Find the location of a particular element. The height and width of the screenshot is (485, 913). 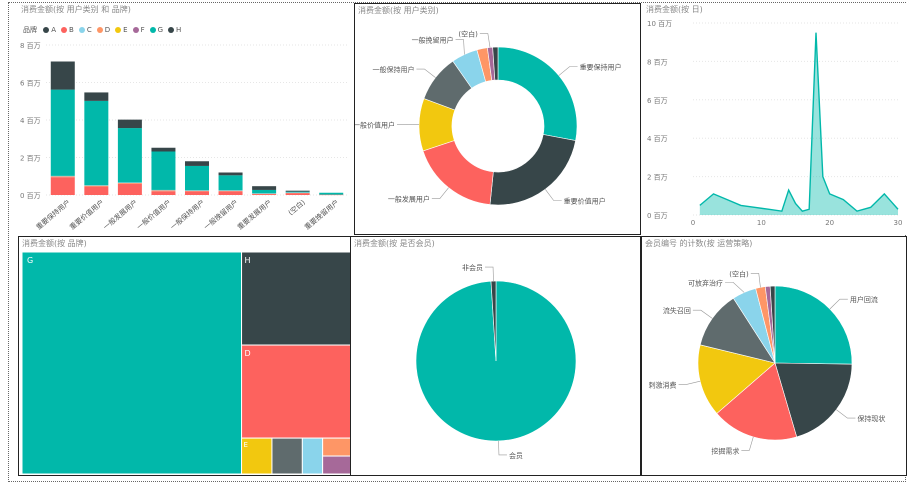

legend-item-A: A is located at coordinates (49, 30).